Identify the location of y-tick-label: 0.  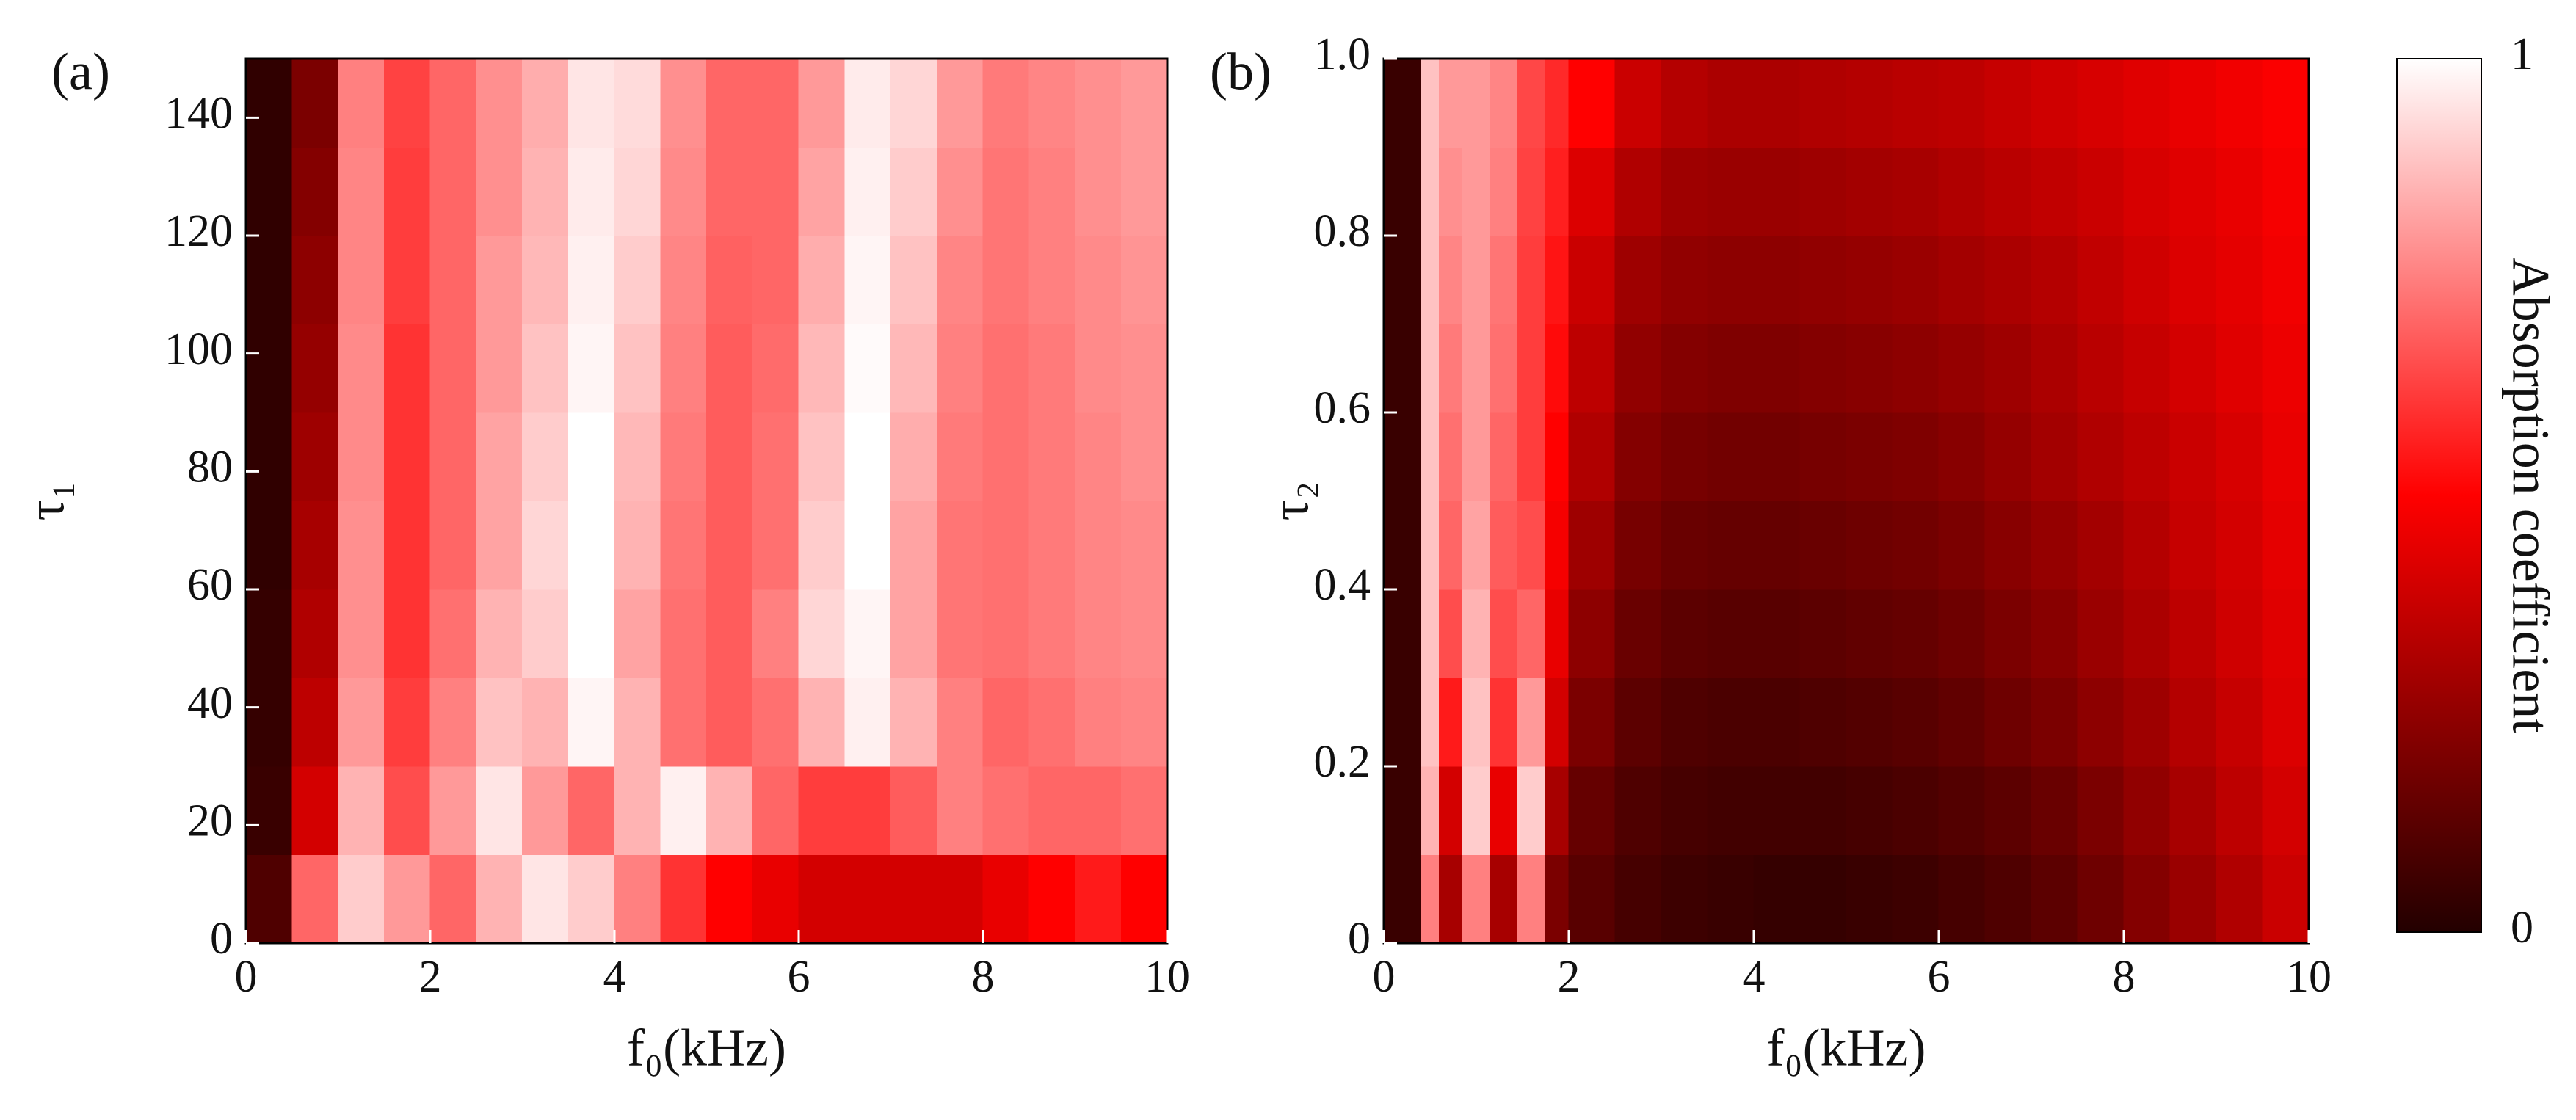
(222, 939).